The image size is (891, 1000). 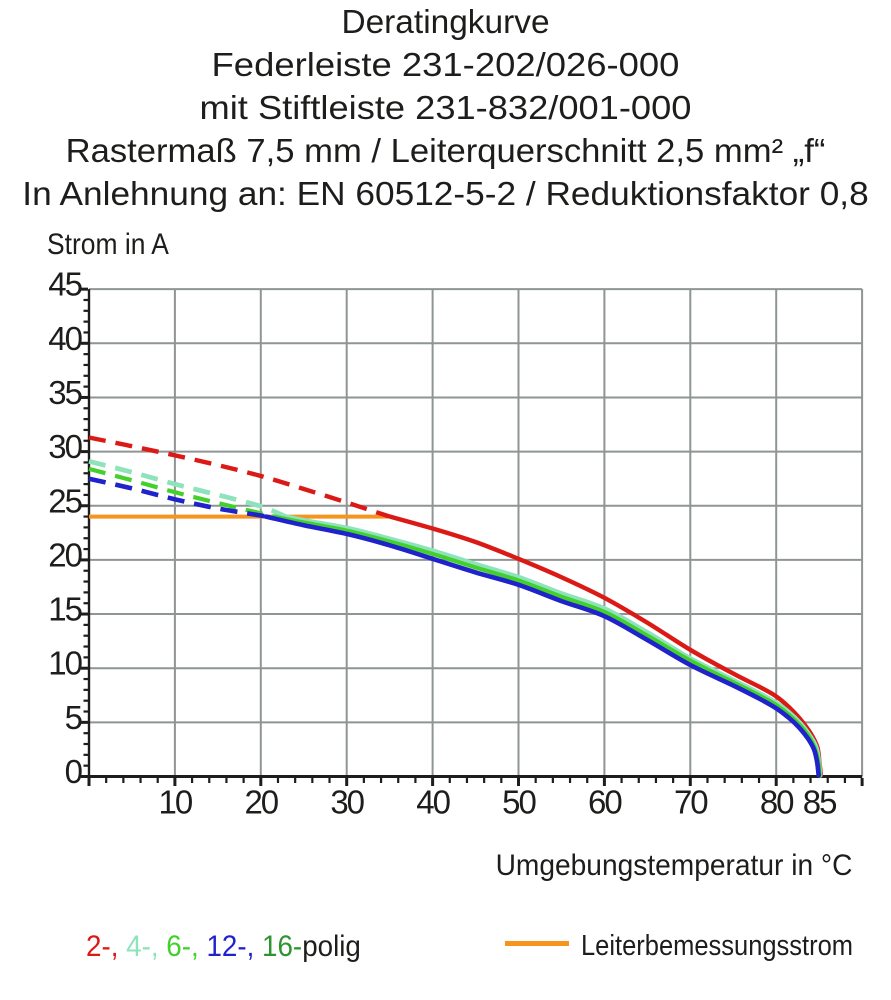 I want to click on legend-part-2: 4-,, so click(x=138, y=946).